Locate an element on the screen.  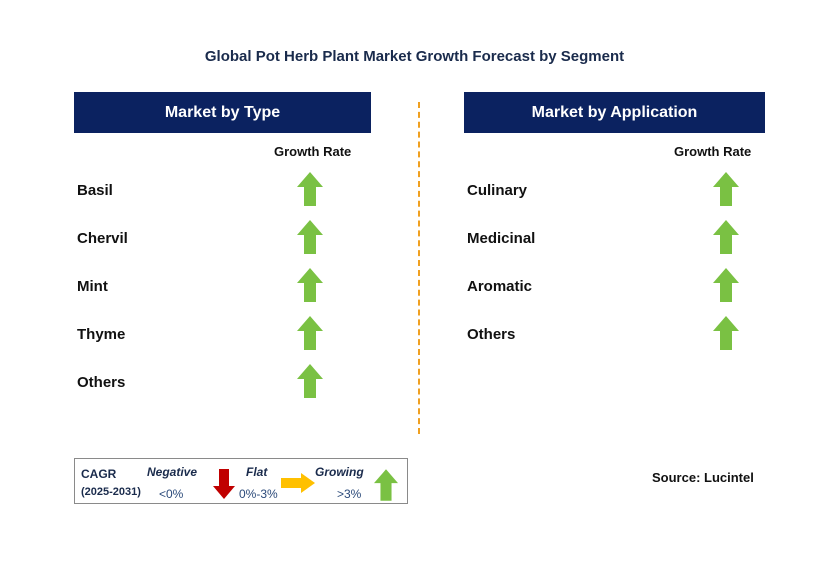
application-panel-header: Market by Application is located at coordinates (614, 112).